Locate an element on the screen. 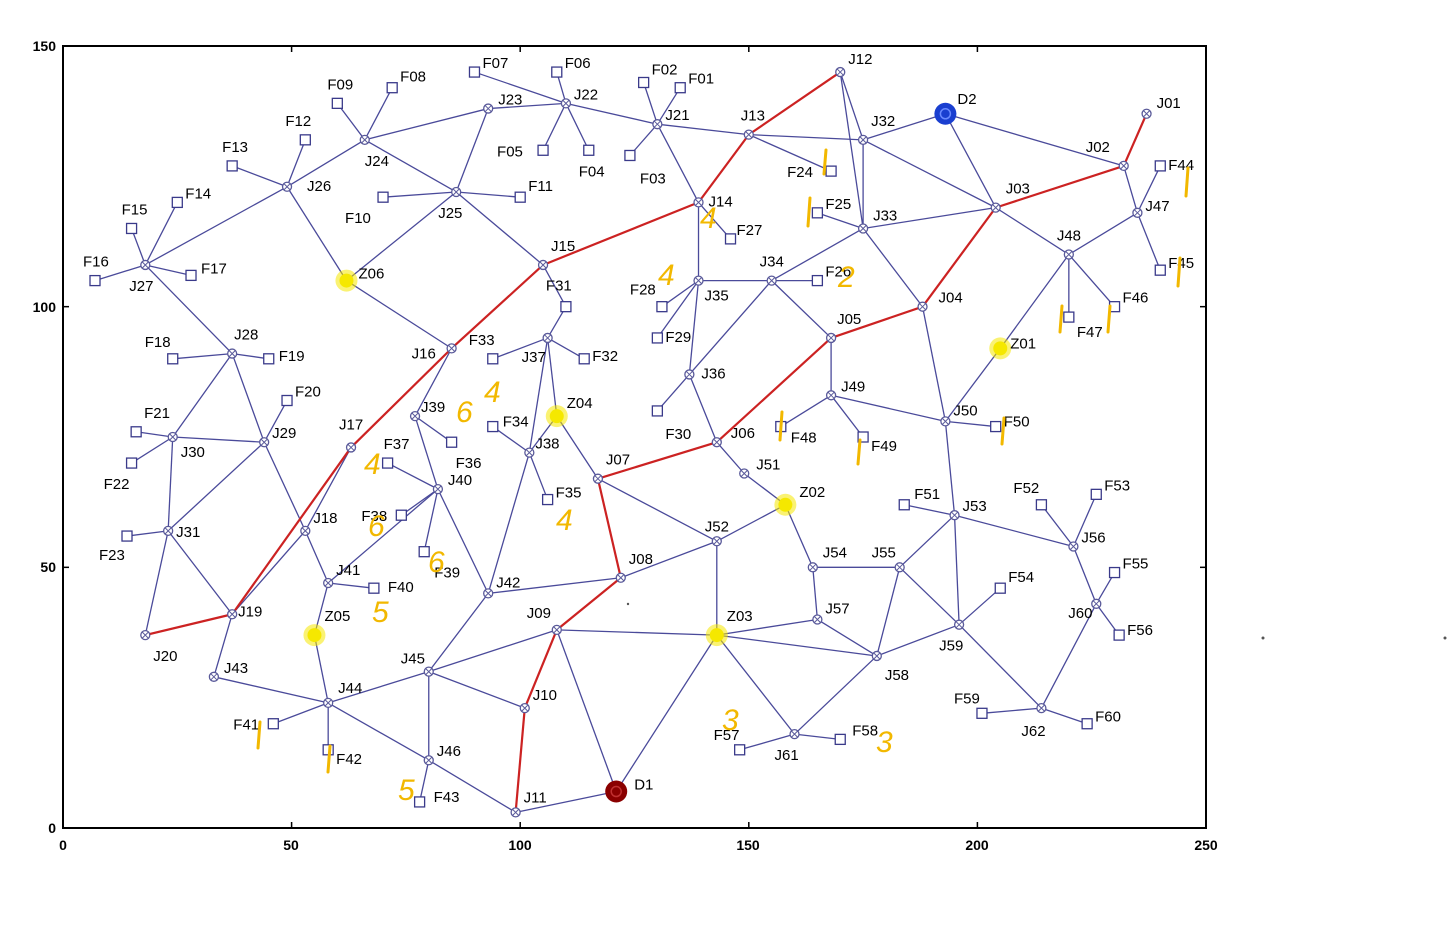 Image resolution: width=1449 pixels, height=937 pixels. node-label: J52 is located at coordinates (717, 526).